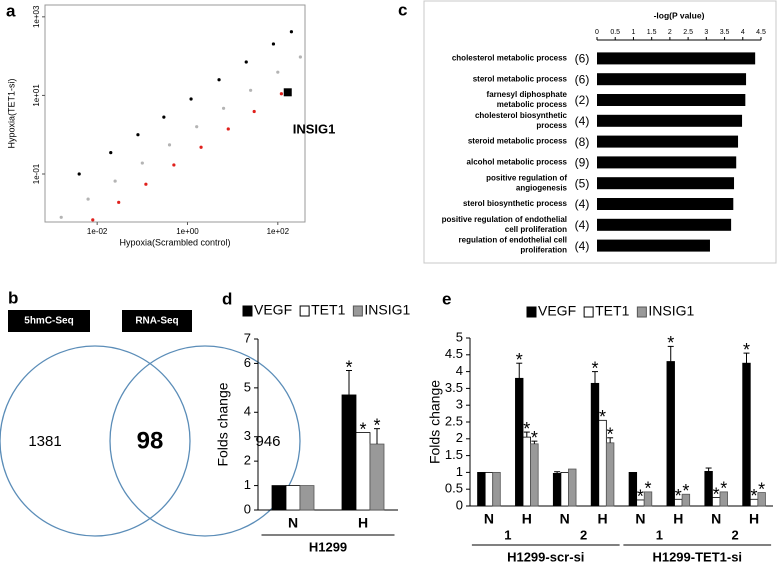 Image resolution: width=778 pixels, height=564 pixels. Describe the element at coordinates (156, 321) in the screenshot. I see `set-label: RNA-Seq` at that location.